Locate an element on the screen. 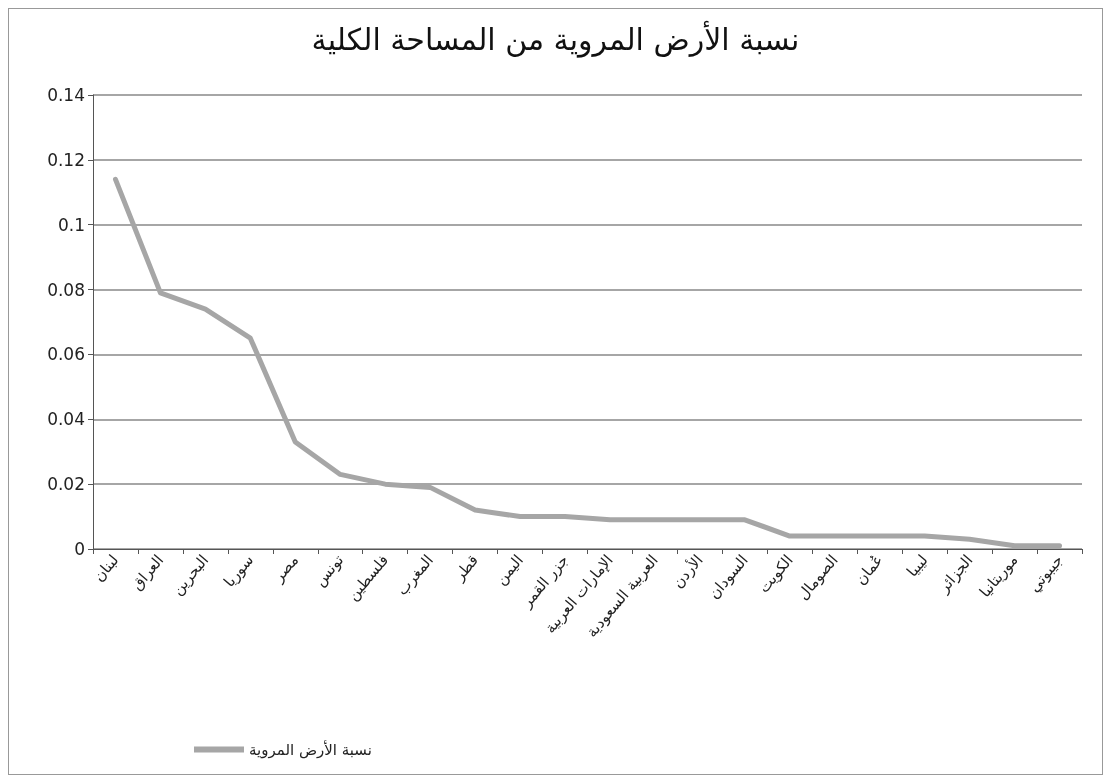 The height and width of the screenshot is (783, 1111). x-tick-label: العراق is located at coordinates (147, 572).